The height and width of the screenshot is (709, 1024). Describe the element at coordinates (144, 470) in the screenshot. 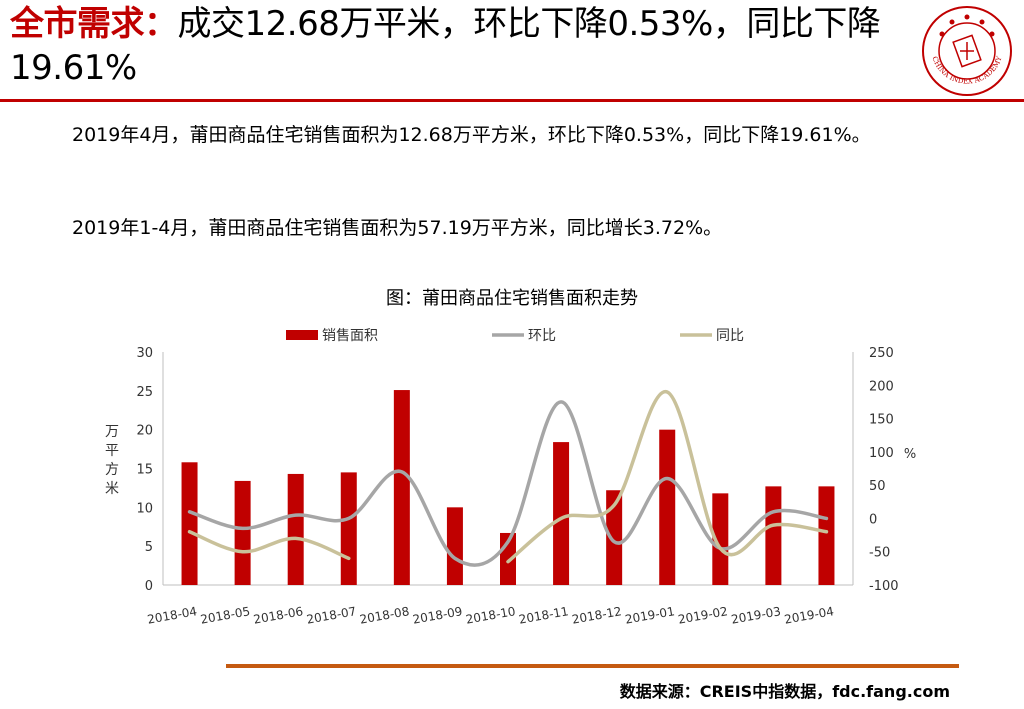

I see `y-tick-label-left: 15` at that location.